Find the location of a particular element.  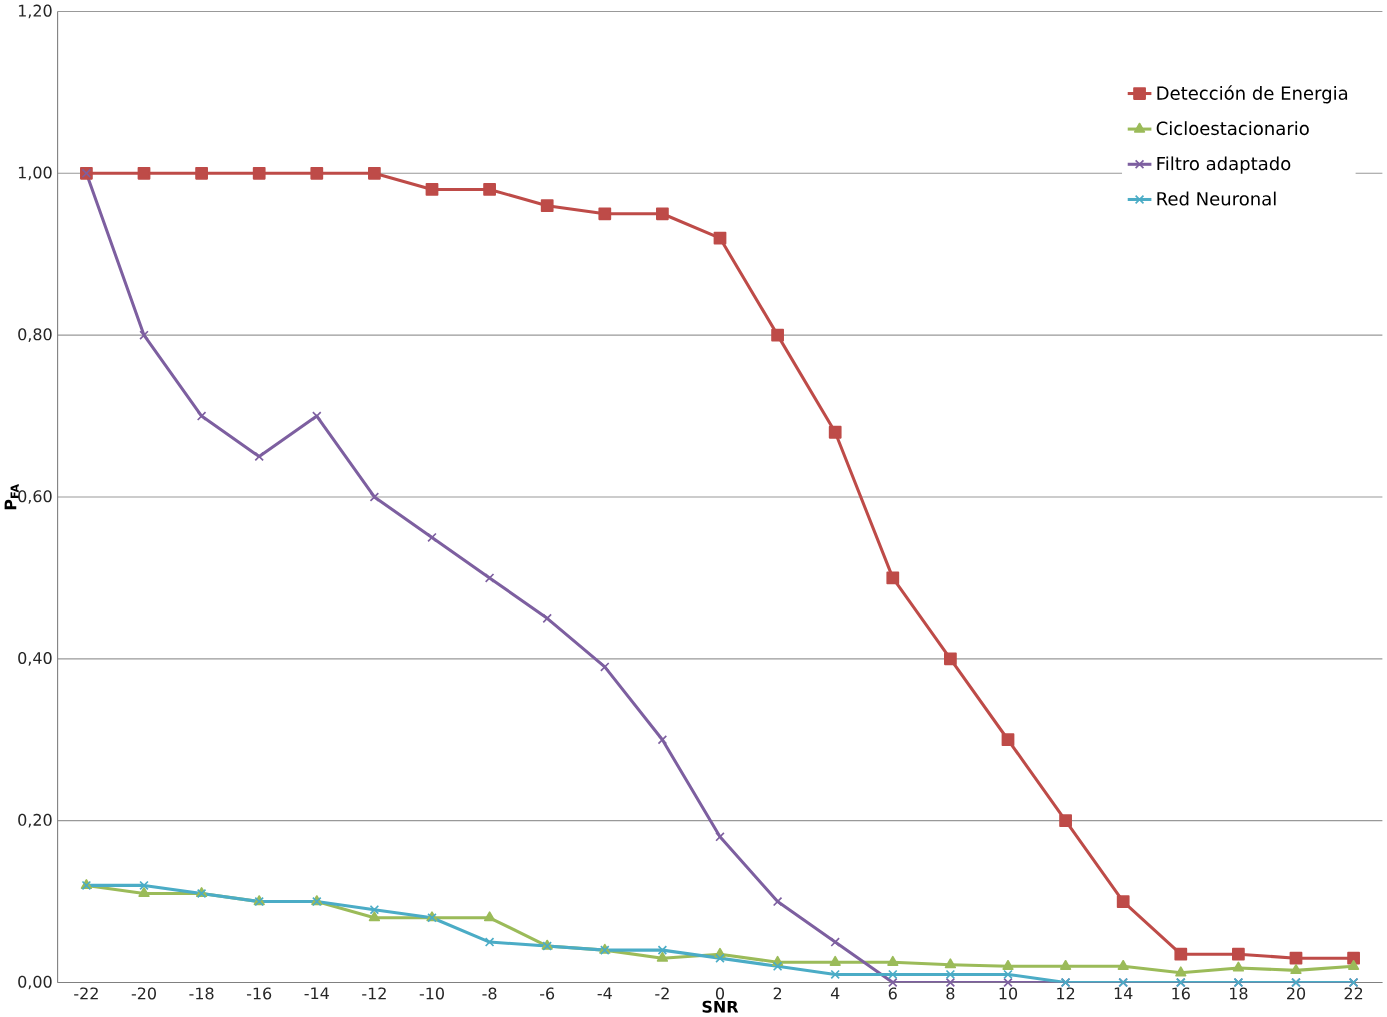

x-tick-label: -22 is located at coordinates (86, 993).